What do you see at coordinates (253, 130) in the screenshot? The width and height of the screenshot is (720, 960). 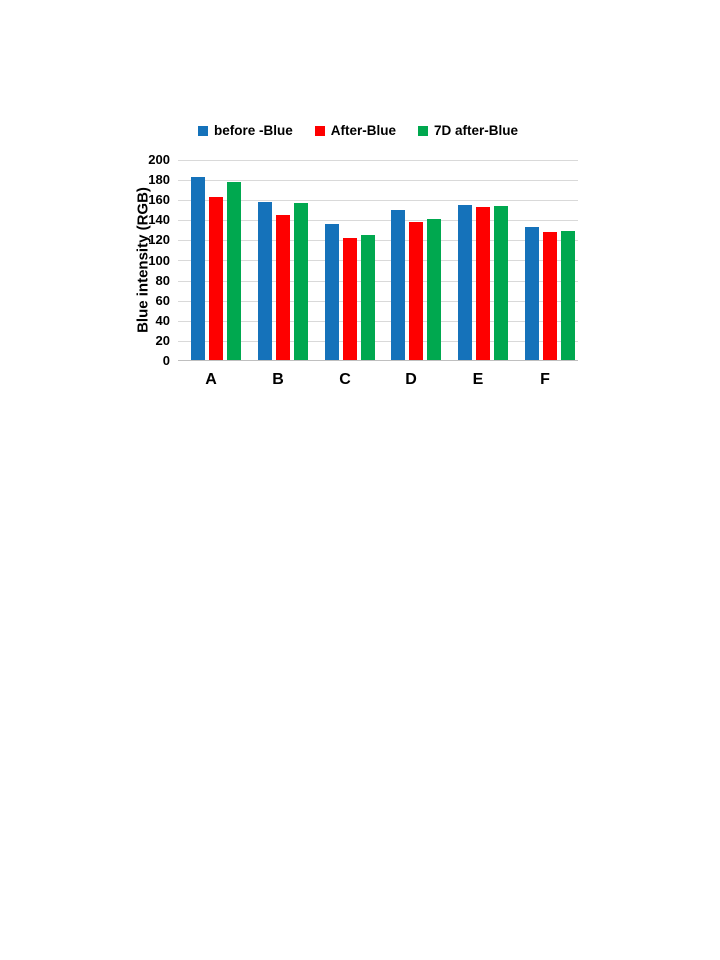 I see `legend-label: before -Blue` at bounding box center [253, 130].